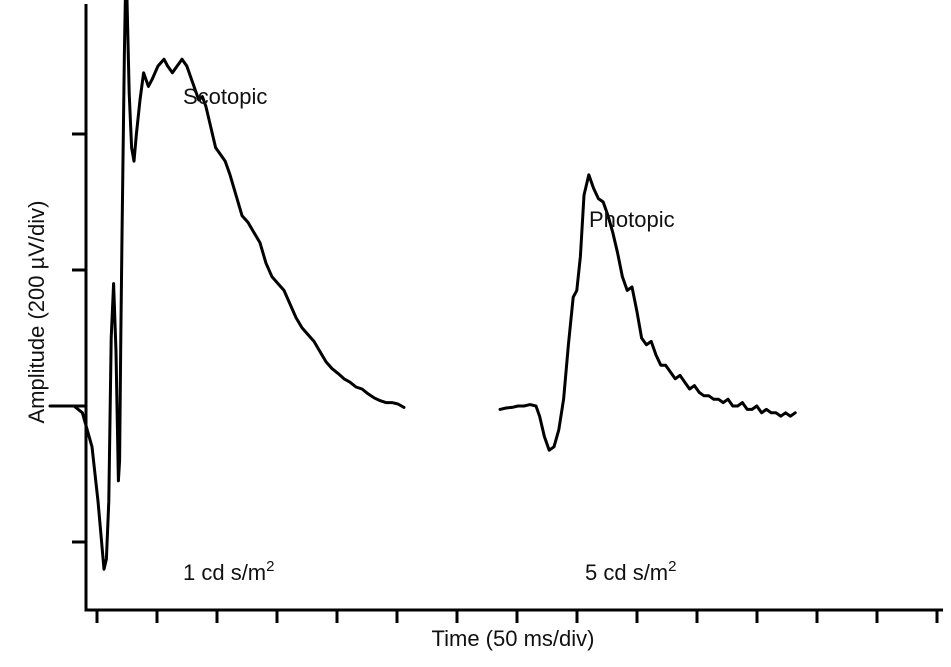  I want to click on scotopic-intensity: 1 cd s/m2, so click(228, 571).